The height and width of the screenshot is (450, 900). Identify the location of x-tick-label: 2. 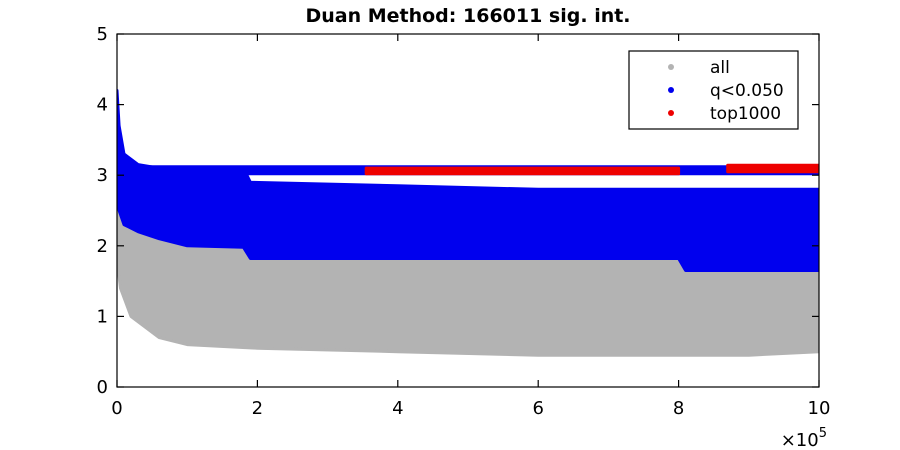
(257, 408).